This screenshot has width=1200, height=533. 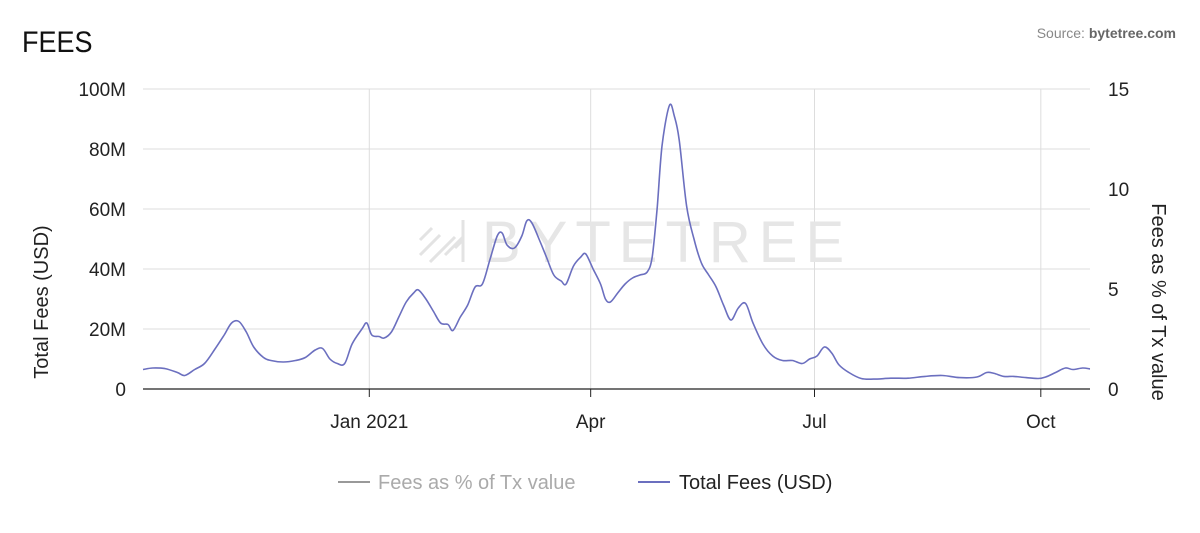 What do you see at coordinates (102, 90) in the screenshot?
I see `y-tick-label: 100M` at bounding box center [102, 90].